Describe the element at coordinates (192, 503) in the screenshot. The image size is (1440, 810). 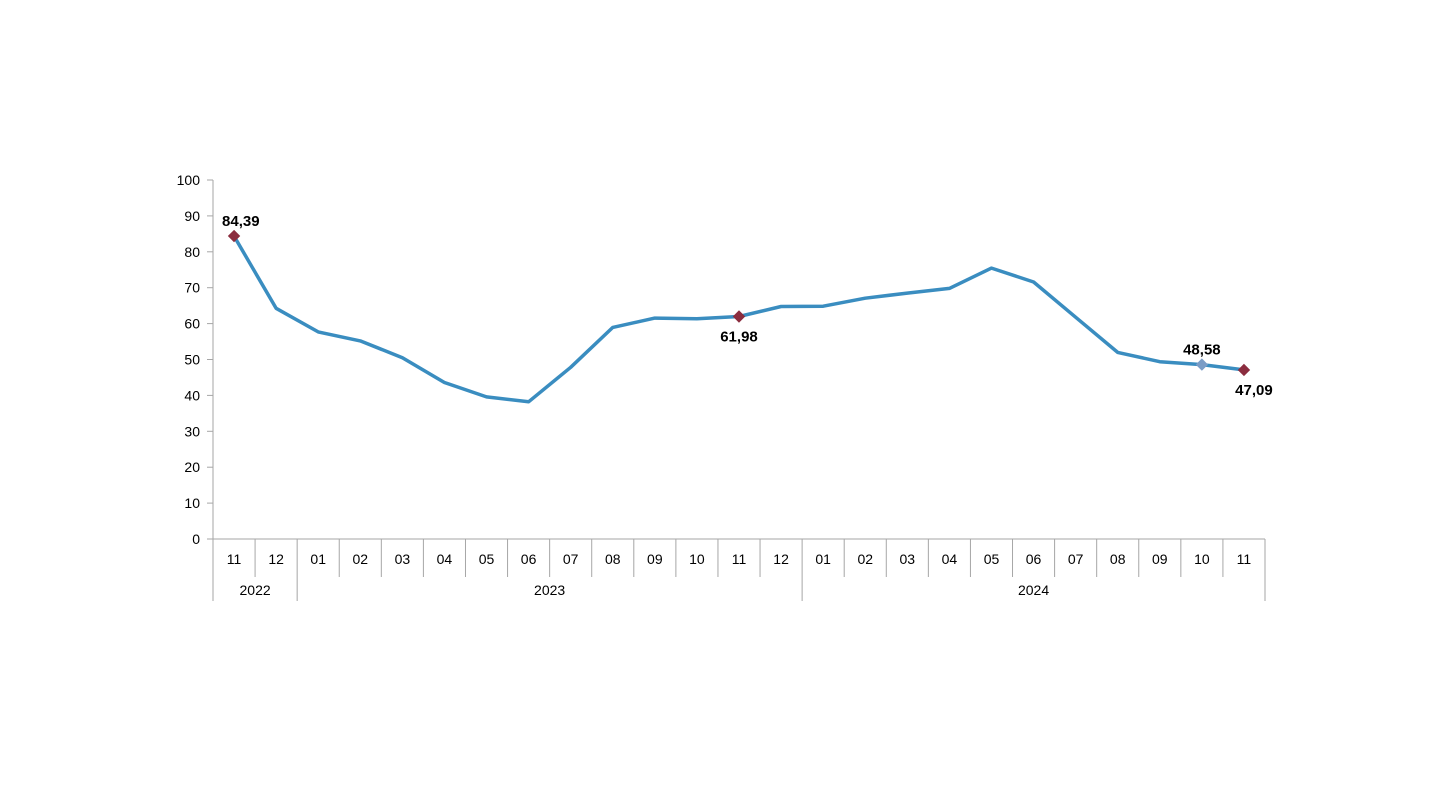
I see `y-tick-label: 10` at that location.